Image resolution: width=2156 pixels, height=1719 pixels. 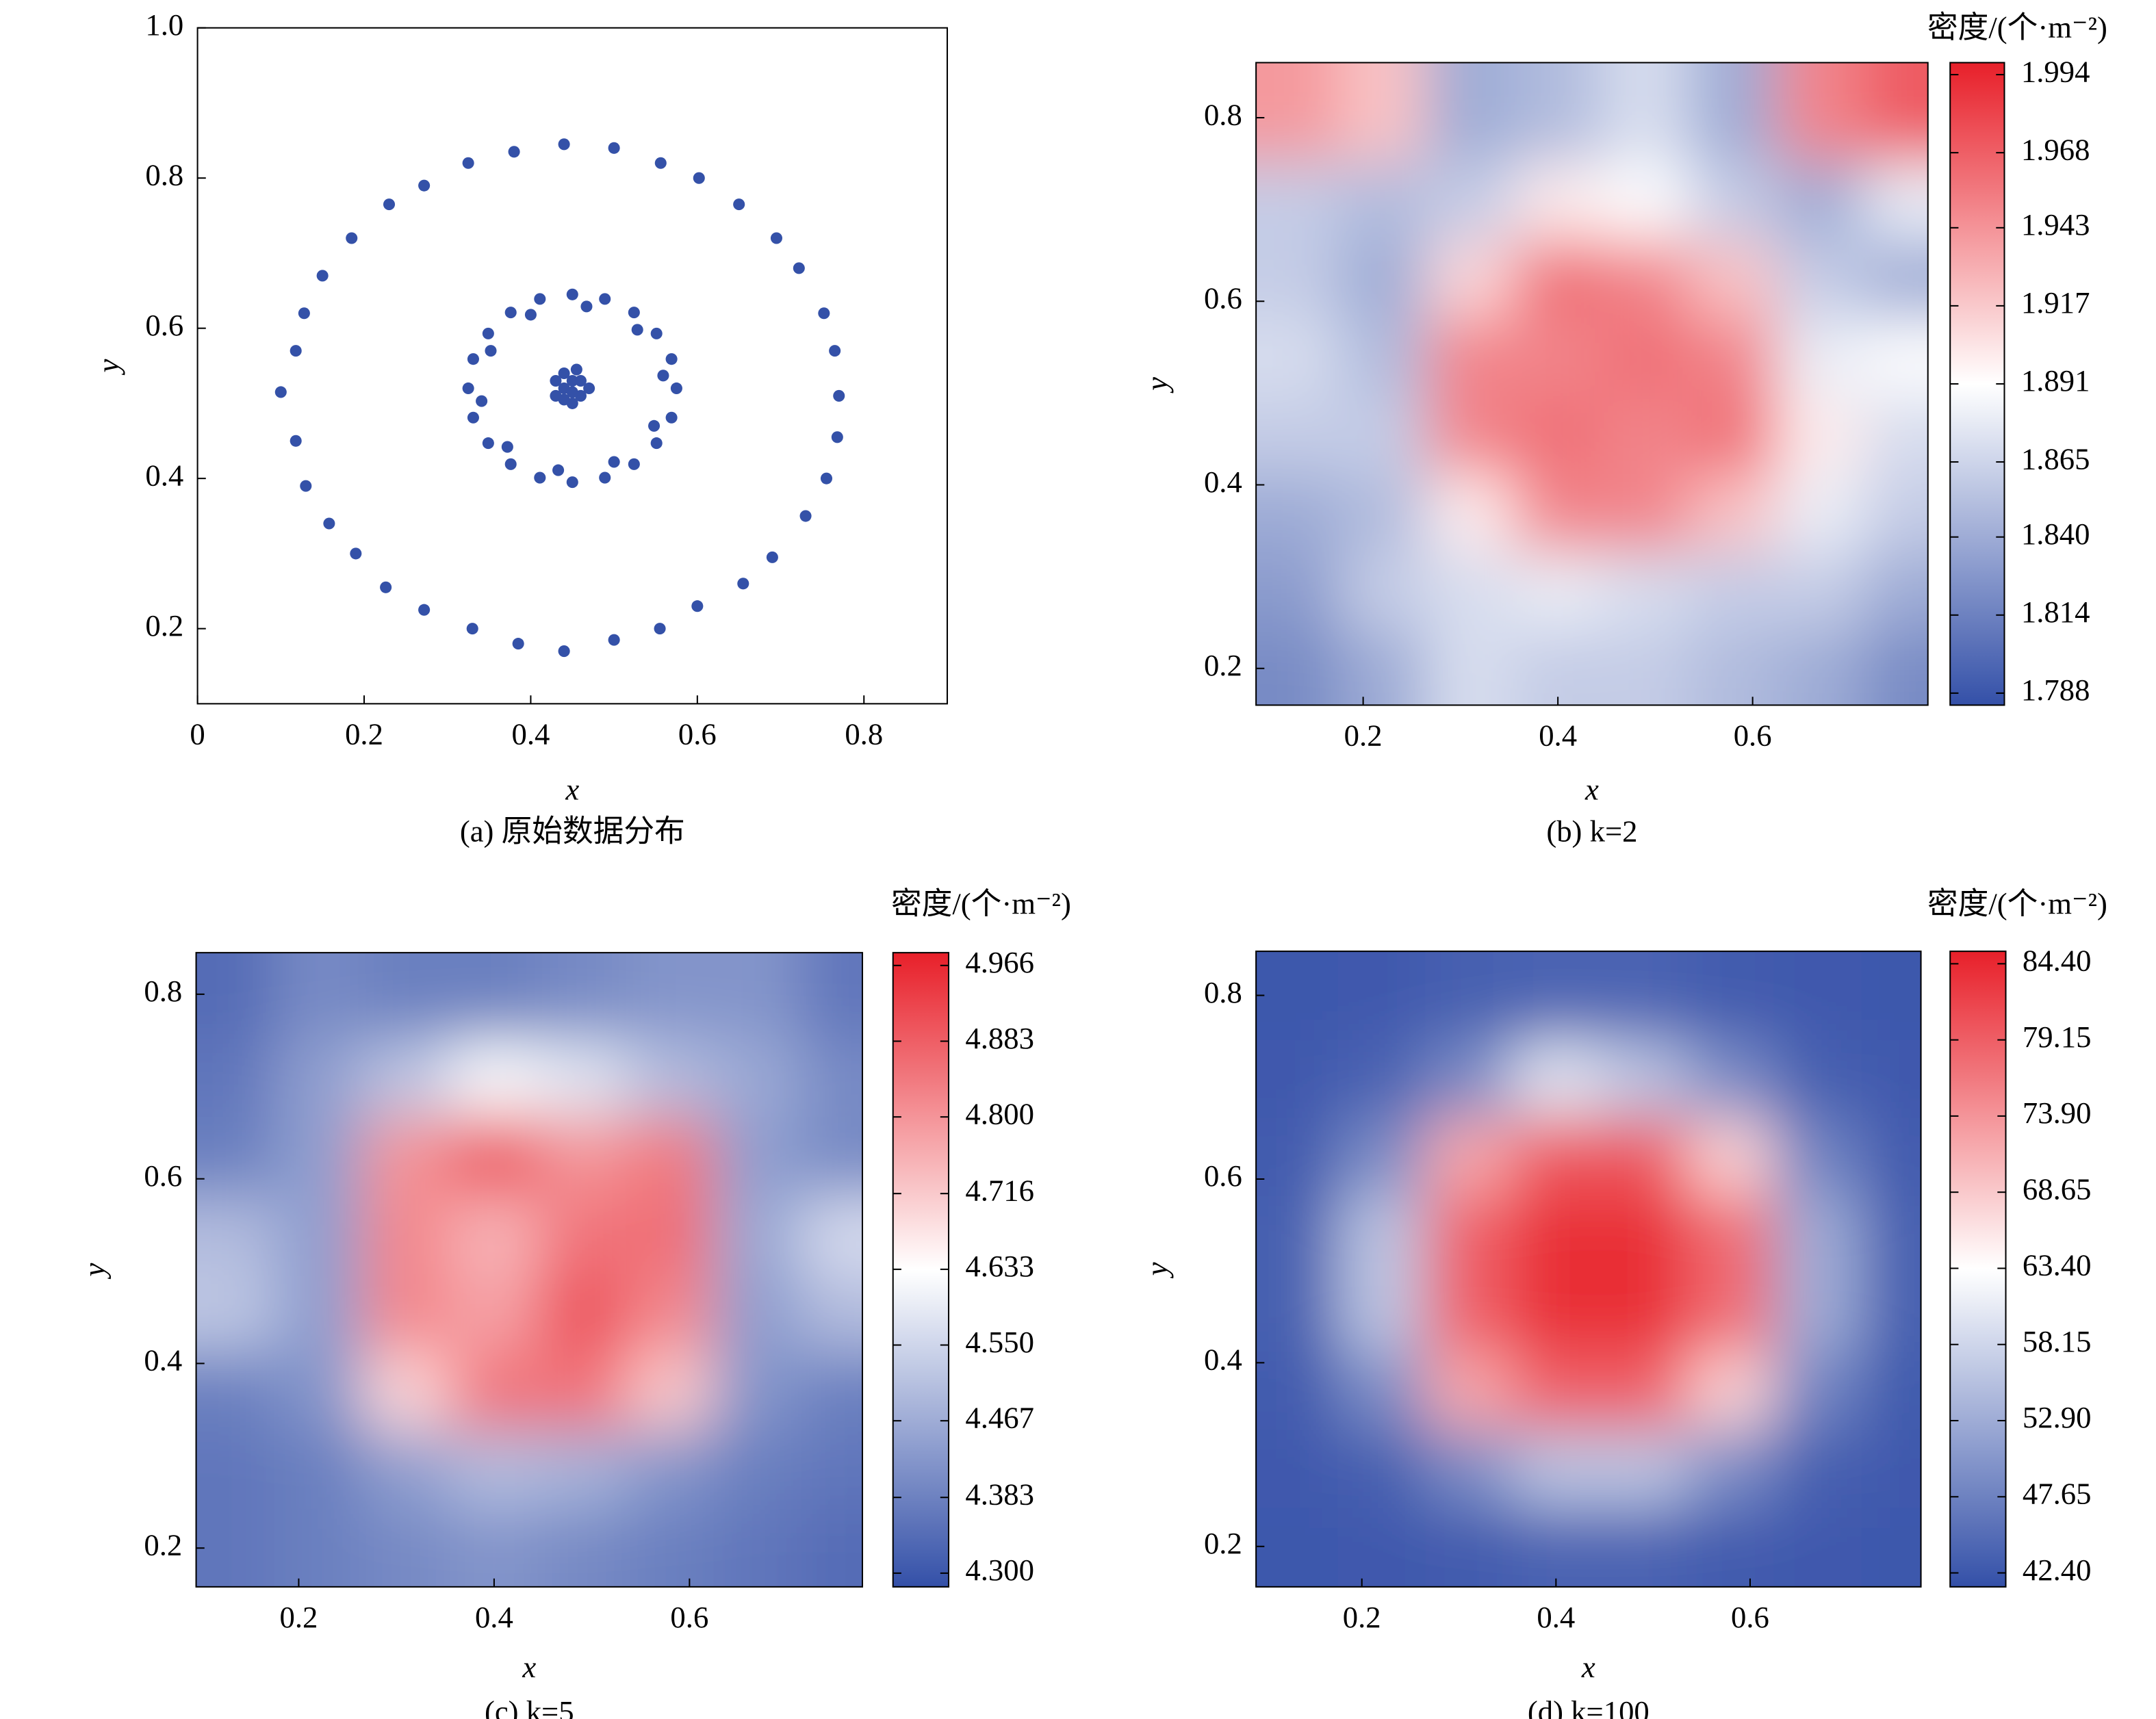 What do you see at coordinates (2055, 302) in the screenshot?
I see `colorbar-tick-label: 1.917` at bounding box center [2055, 302].